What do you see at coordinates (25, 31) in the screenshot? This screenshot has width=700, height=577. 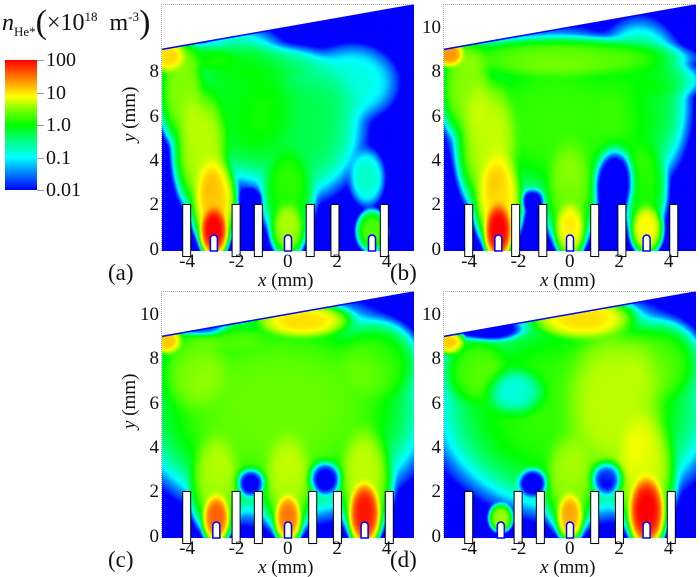 I see `quantity-subscript: He*` at bounding box center [25, 31].